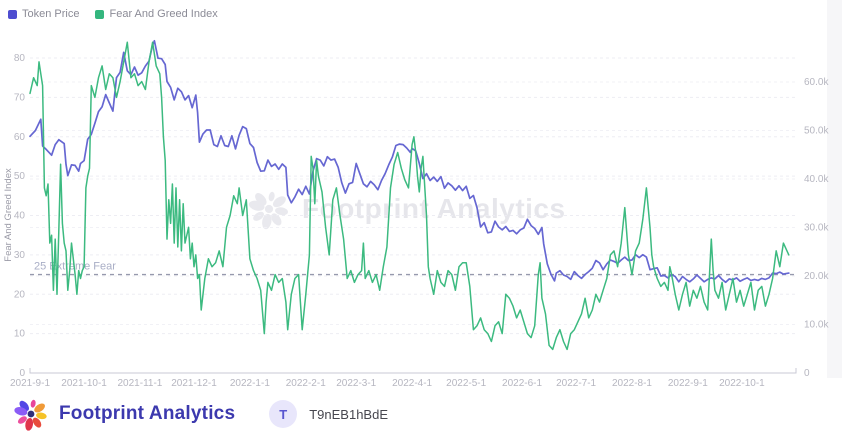  I want to click on legend-item-token-price: Token Price, so click(43, 14).